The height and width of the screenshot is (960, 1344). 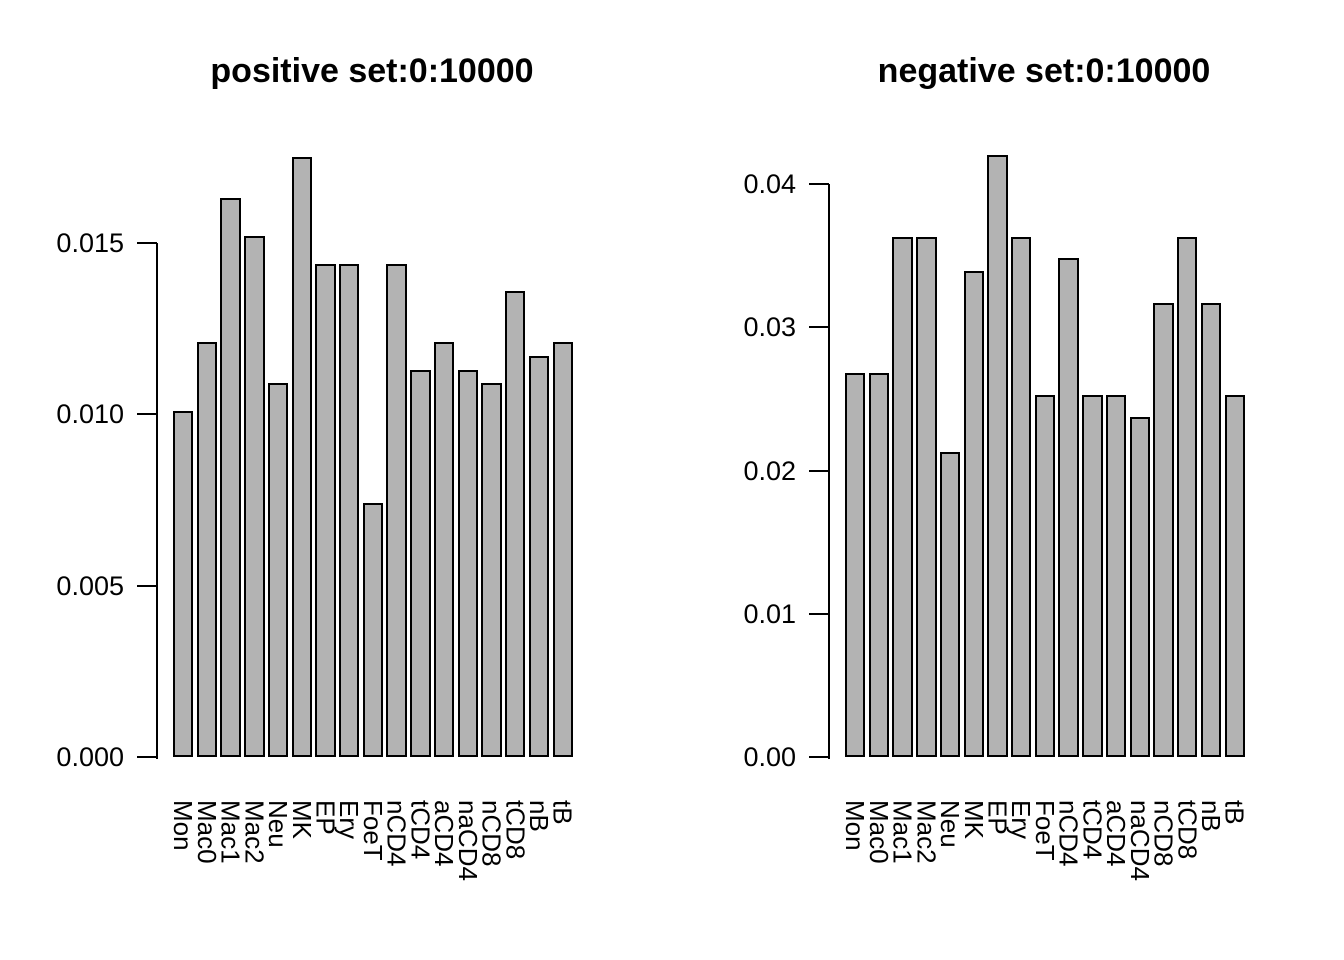 What do you see at coordinates (769, 470) in the screenshot?
I see `y-tick-label: 0.02` at bounding box center [769, 470].